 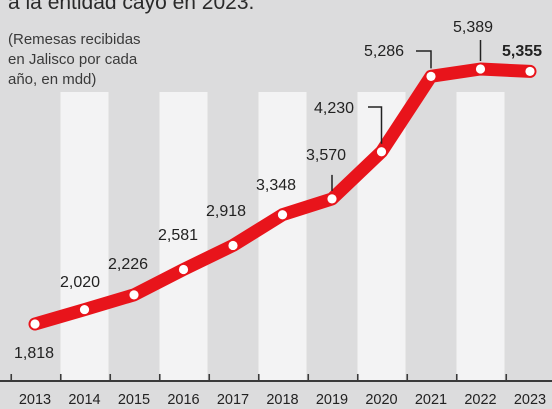 What do you see at coordinates (431, 76) in the screenshot?
I see `data-point-2021` at bounding box center [431, 76].